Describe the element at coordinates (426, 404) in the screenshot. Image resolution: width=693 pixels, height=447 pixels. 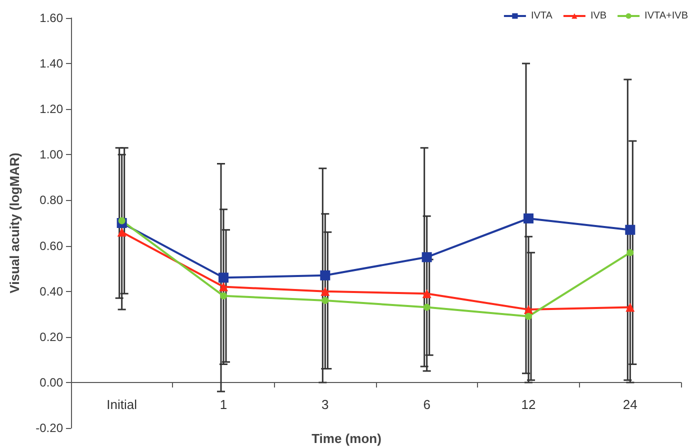
I see `x-tick-label: 6` at that location.